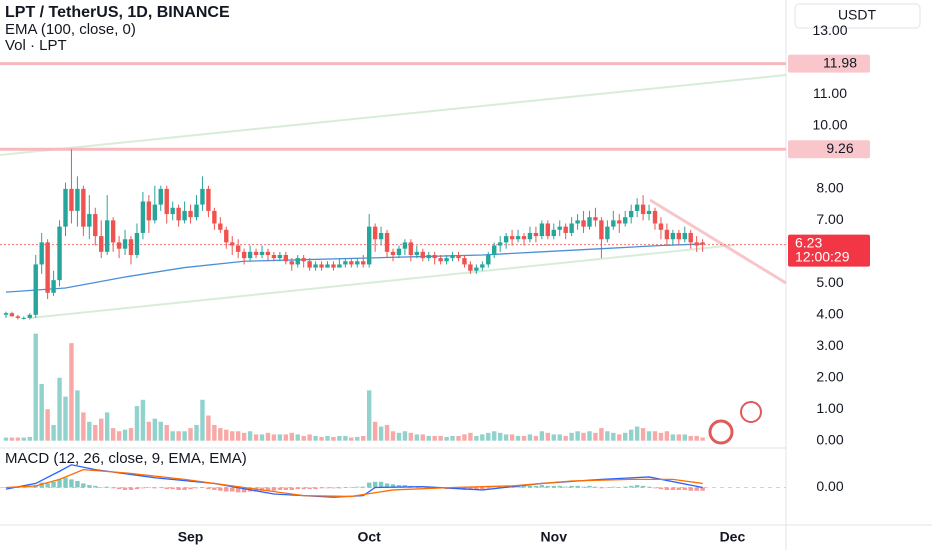  I want to click on trend-line, so click(718, 241).